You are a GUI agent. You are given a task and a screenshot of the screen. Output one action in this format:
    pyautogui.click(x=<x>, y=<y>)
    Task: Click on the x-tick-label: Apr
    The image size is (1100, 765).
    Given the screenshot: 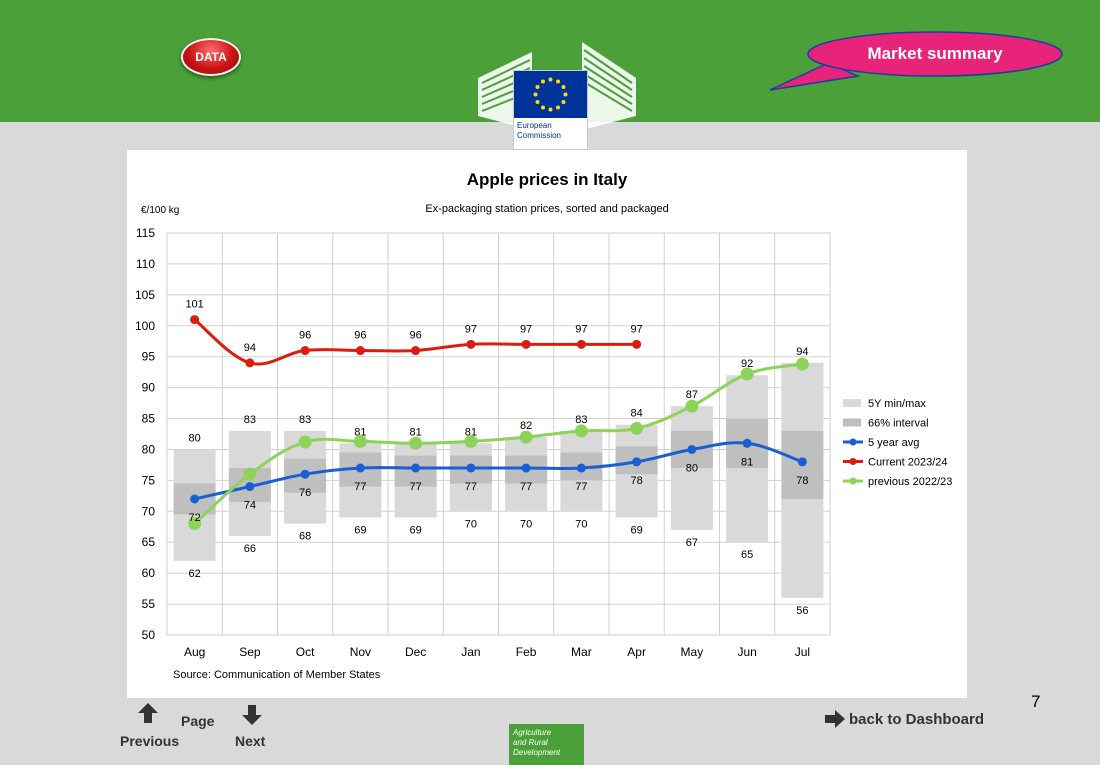 What is the action you would take?
    pyautogui.click(x=636, y=652)
    